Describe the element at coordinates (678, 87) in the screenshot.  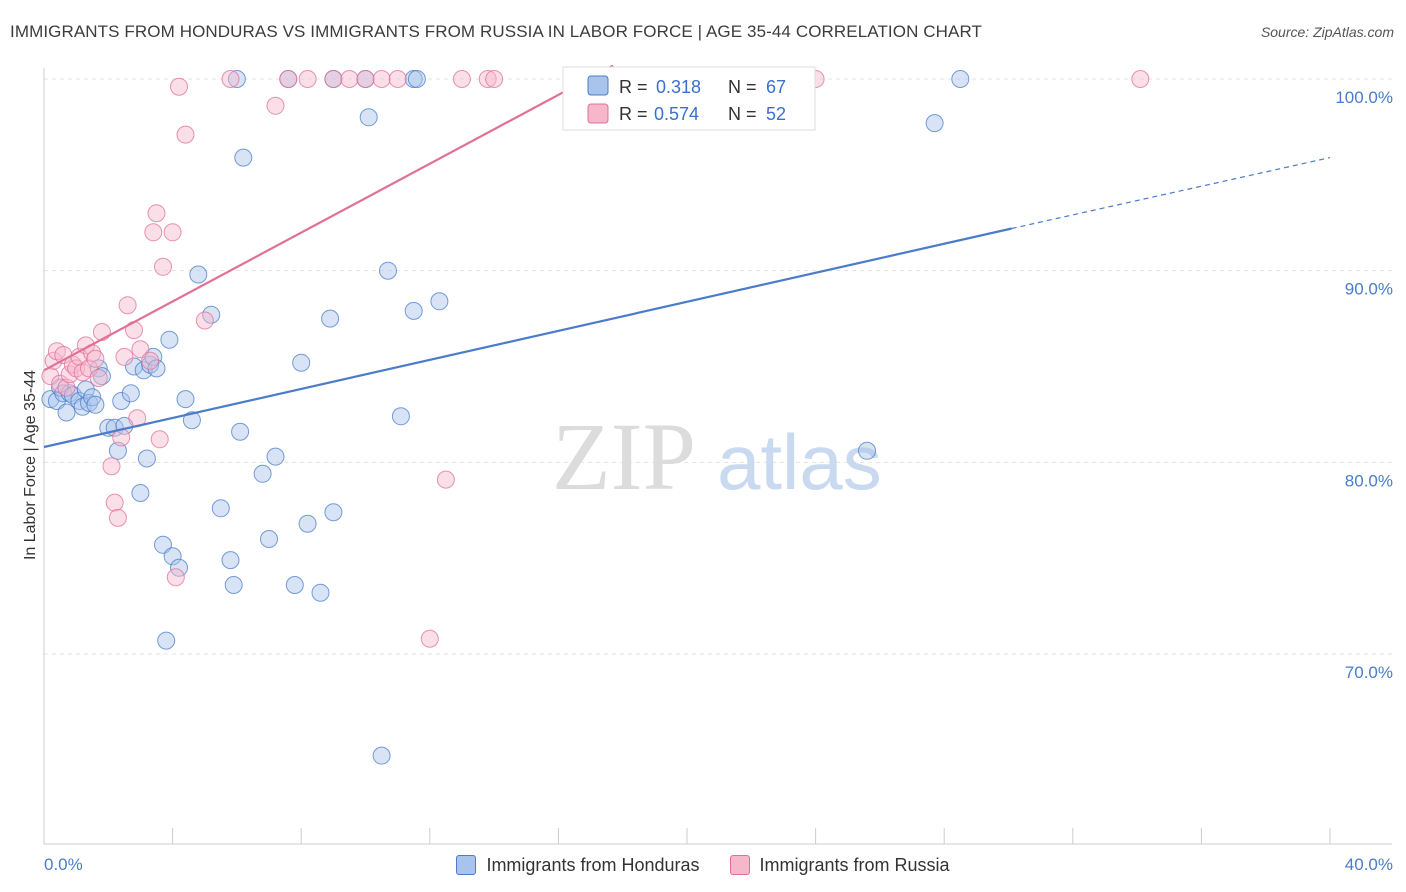
I see `legend-r-value-honduras: 0.318` at that location.